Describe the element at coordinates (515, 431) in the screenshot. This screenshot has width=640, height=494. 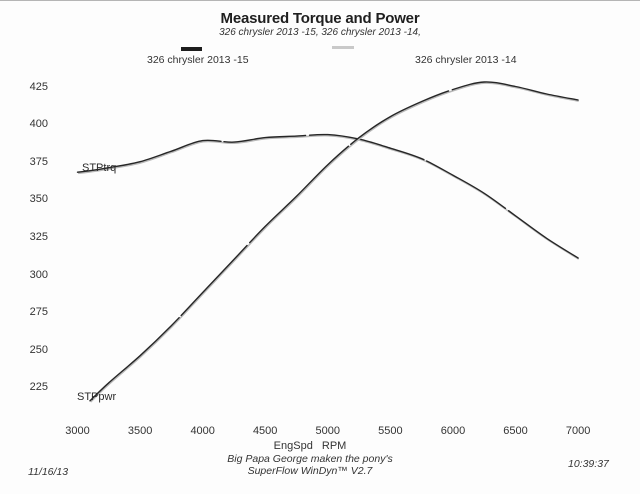
I see `x-tick-label: 6500` at that location.